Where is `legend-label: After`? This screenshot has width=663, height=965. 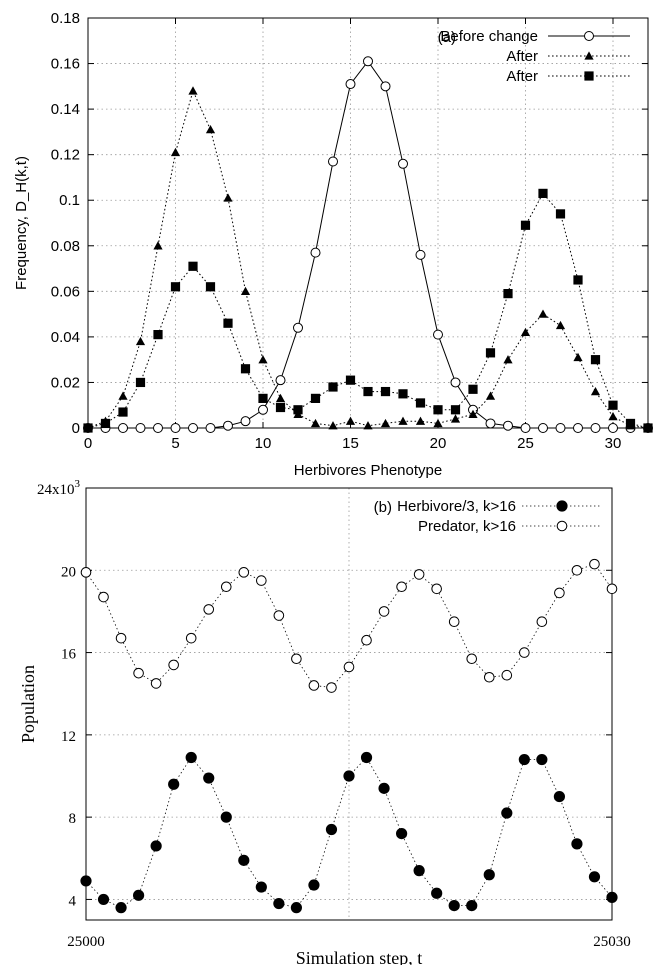 legend-label: After is located at coordinates (522, 76).